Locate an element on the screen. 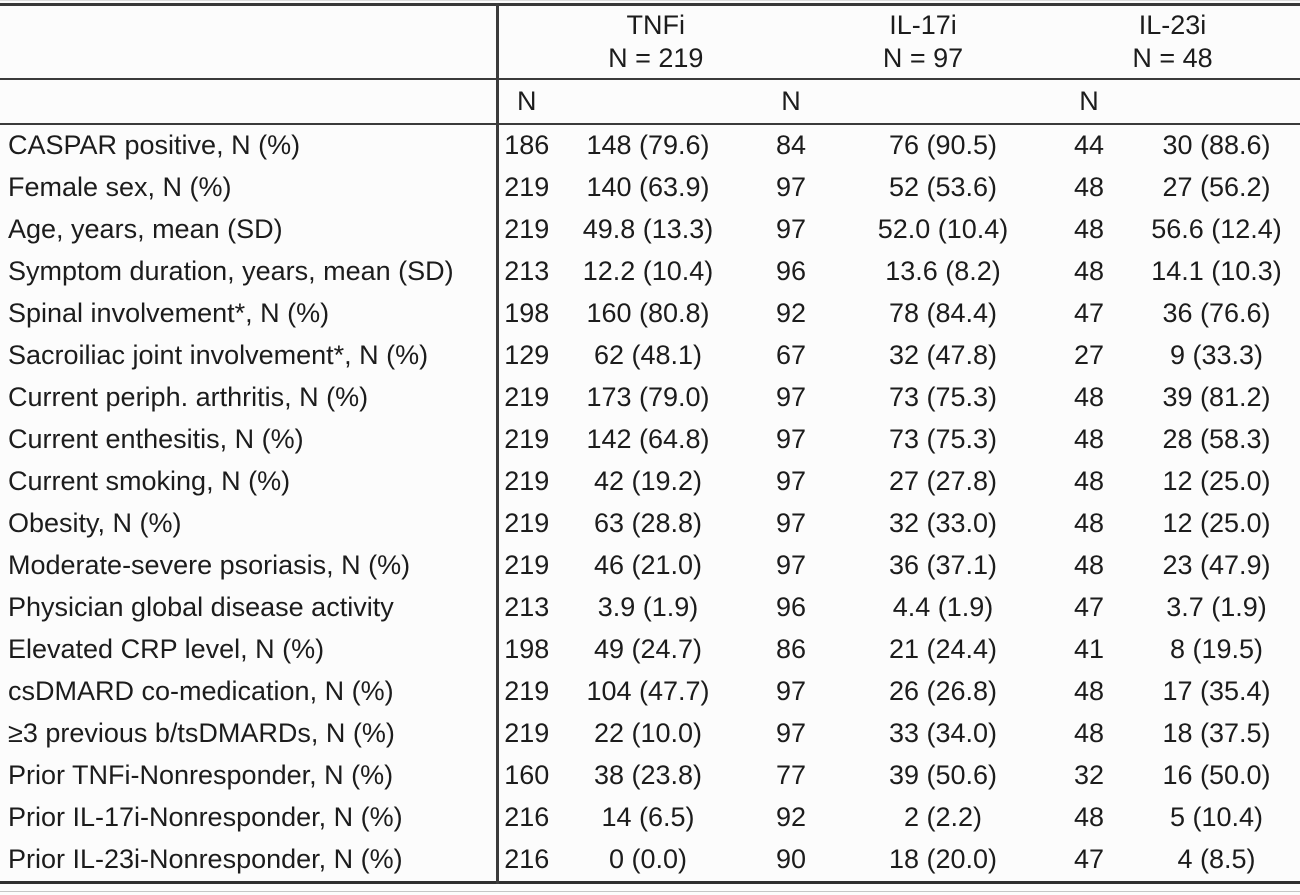  n-cell-tnfi: 186 is located at coordinates (527, 145).